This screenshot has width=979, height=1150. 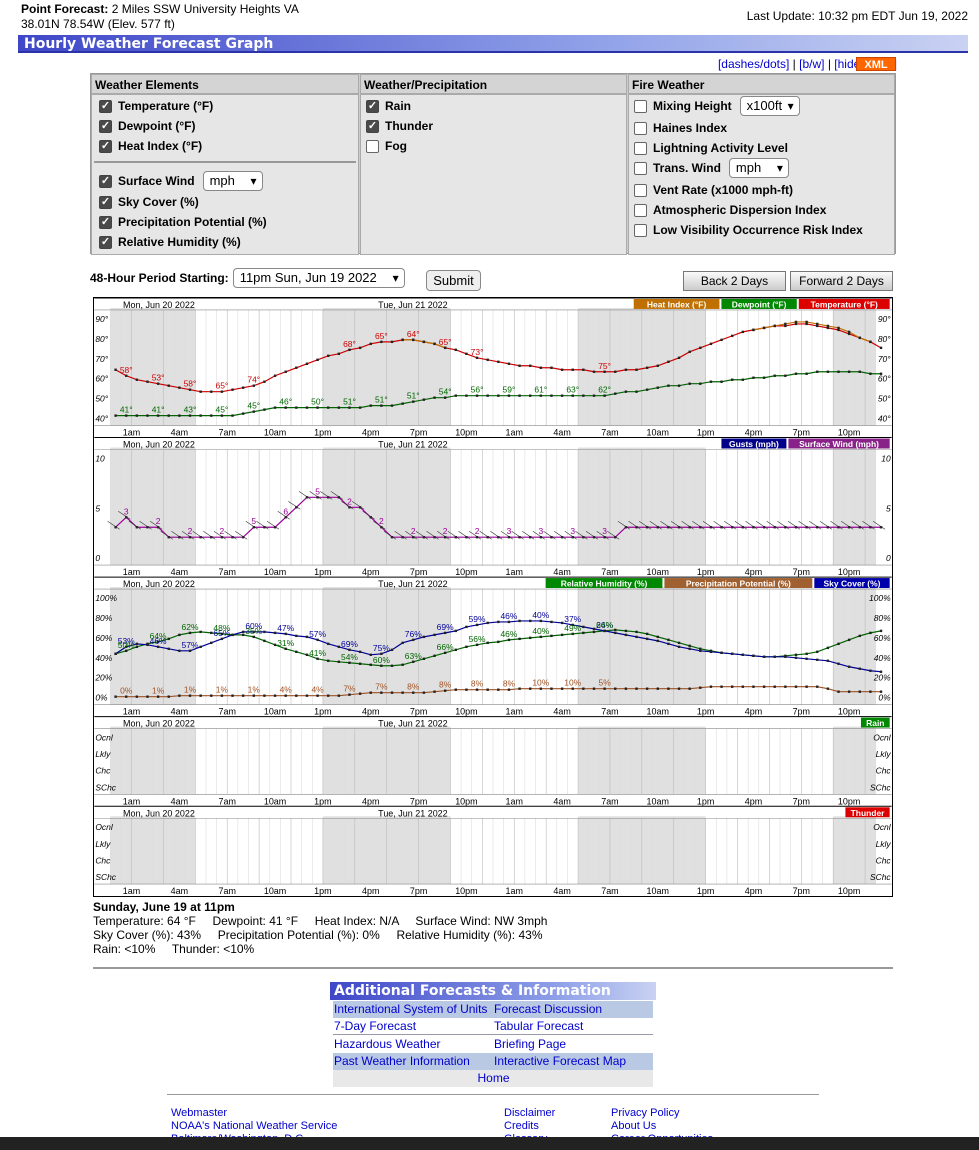 What do you see at coordinates (717, 106) in the screenshot?
I see `option-mixing-height: Mixing Height x100ft` at bounding box center [717, 106].